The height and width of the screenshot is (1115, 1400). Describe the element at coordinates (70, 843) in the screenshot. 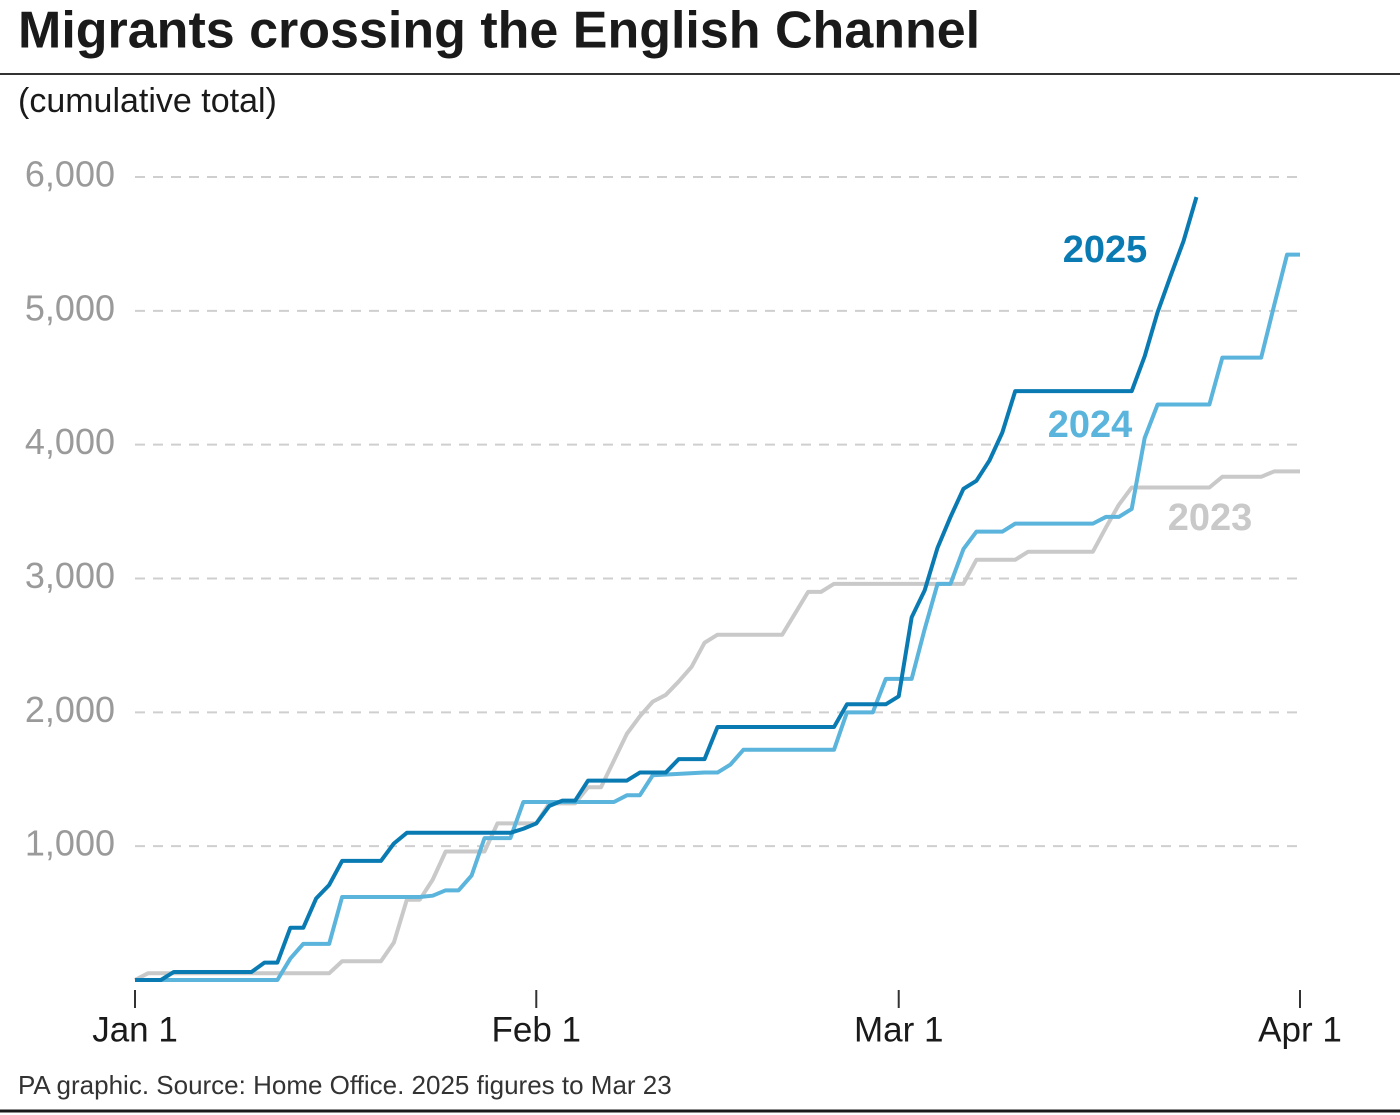

I see `y-tick-label: 1,000` at that location.